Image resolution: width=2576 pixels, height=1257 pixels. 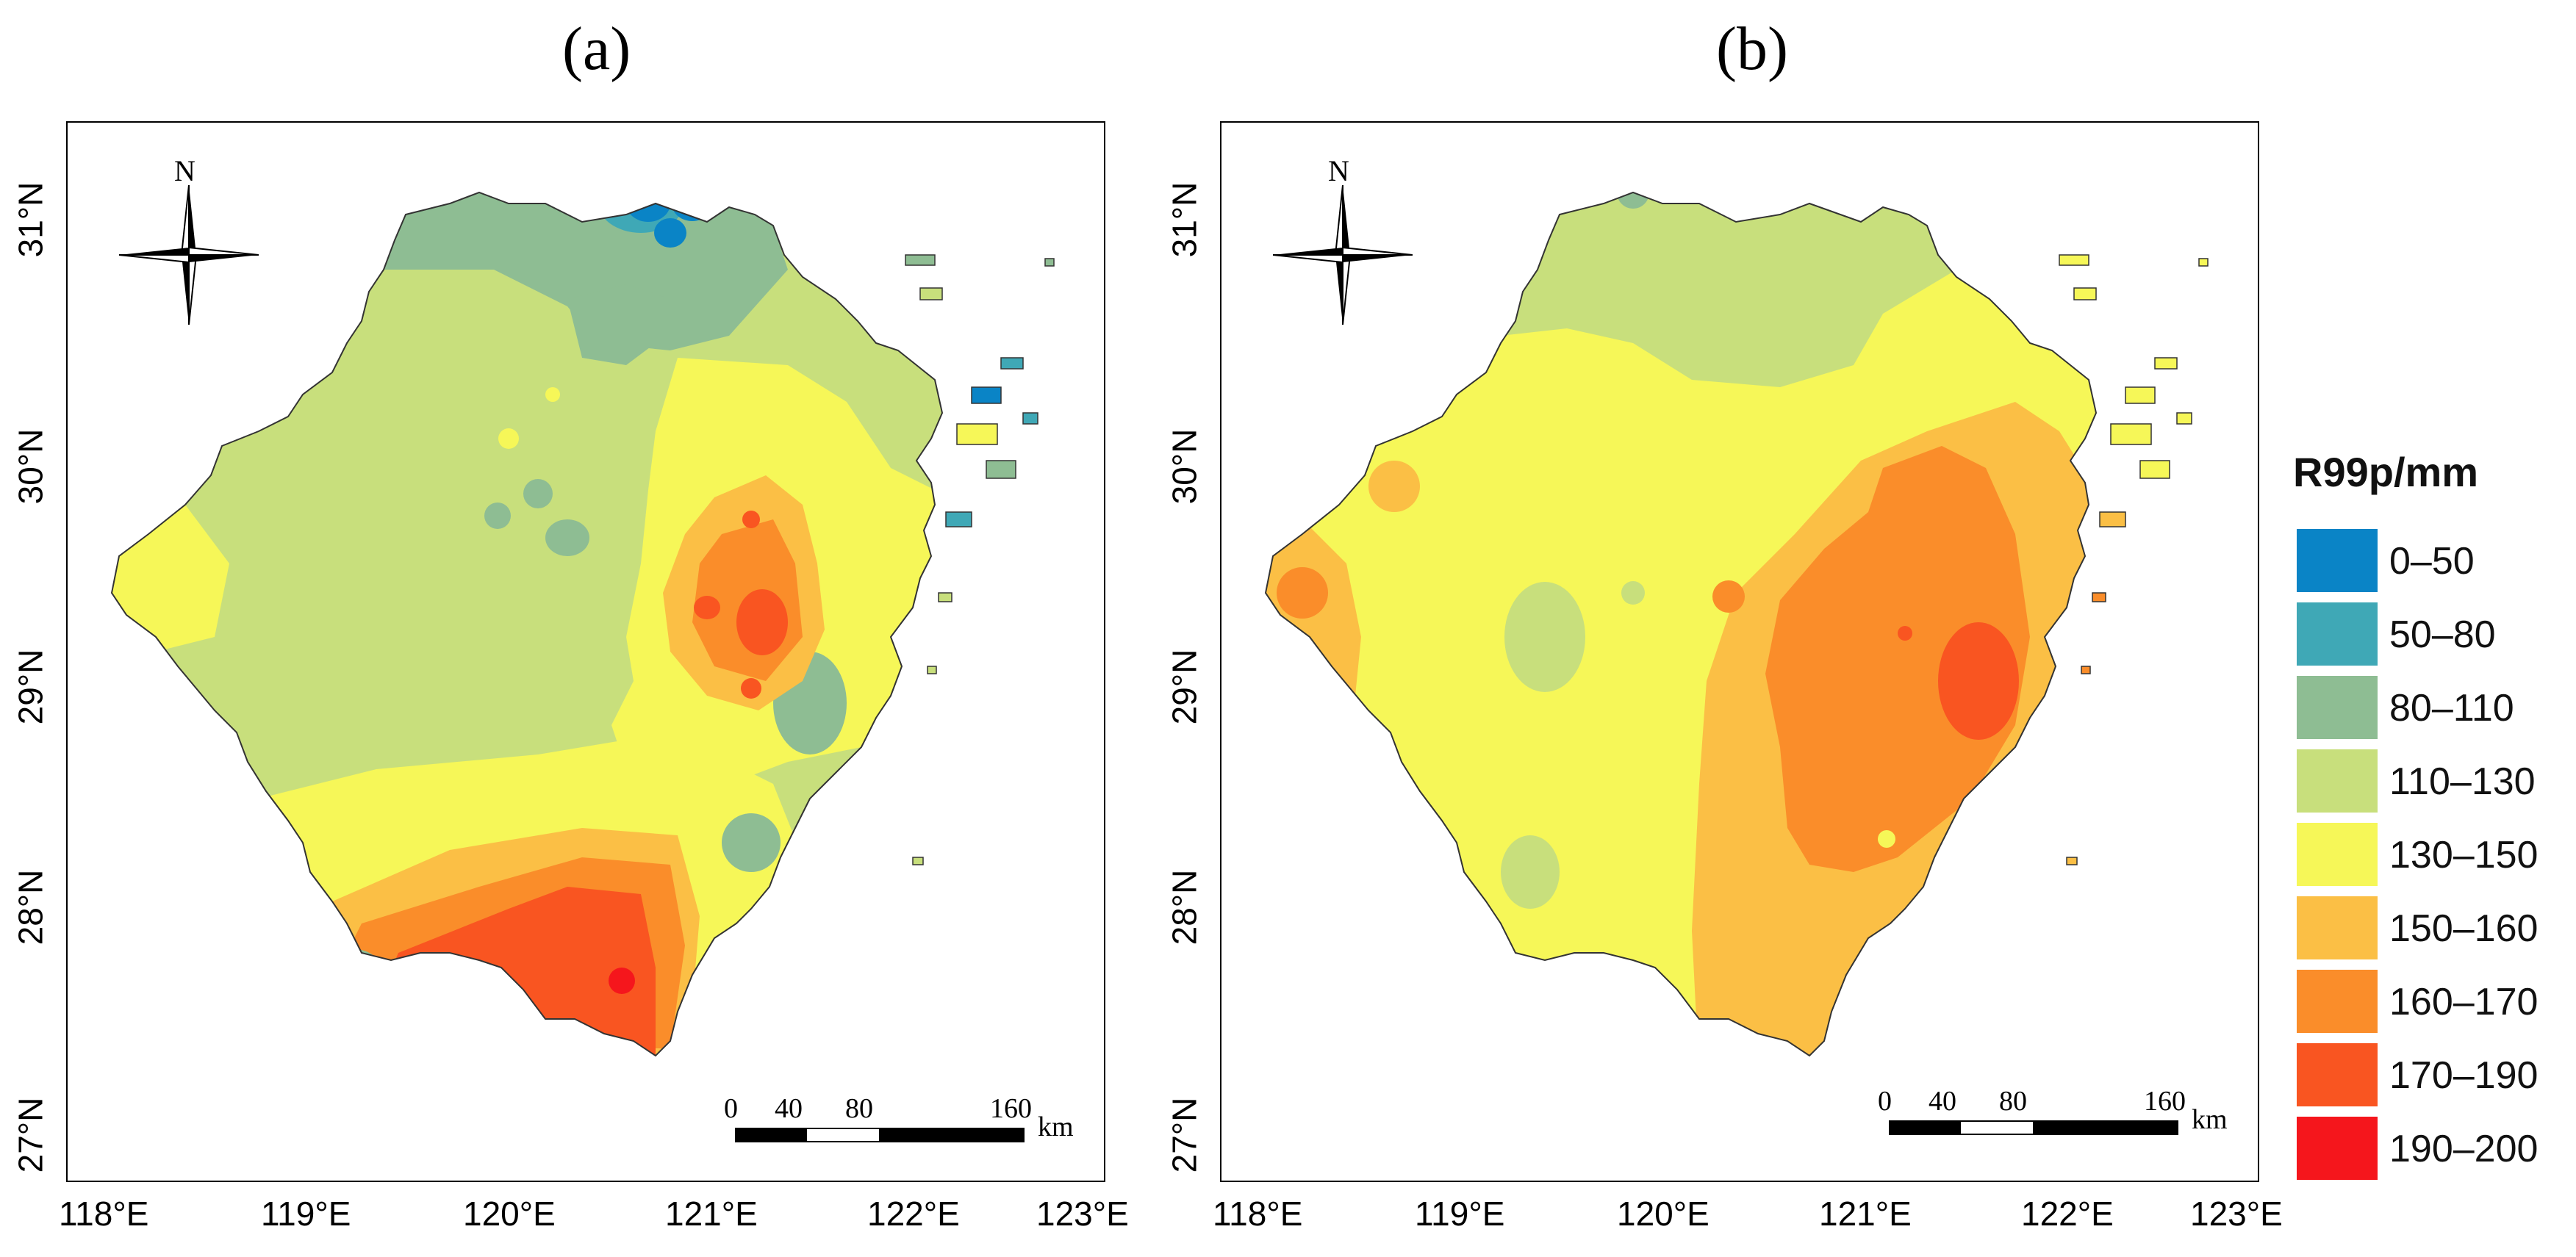 I want to click on legend-label: 80–110, so click(x=2451, y=708).